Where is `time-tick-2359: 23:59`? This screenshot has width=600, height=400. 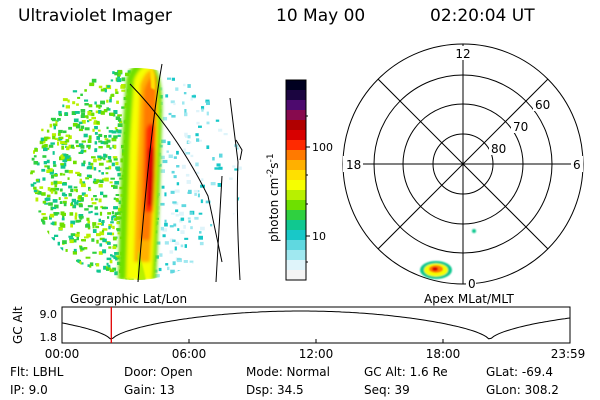 time-tick-2359: 23:59 is located at coordinates (568, 354).